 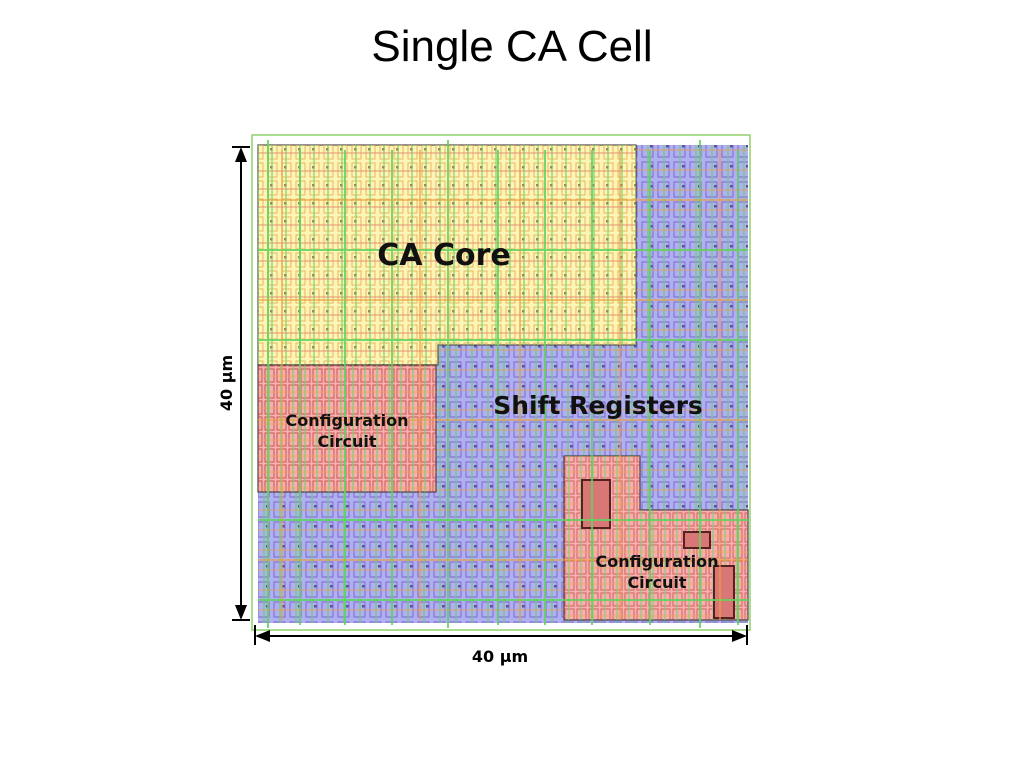 I want to click on config-left-label-line1: Configuration, so click(x=346, y=420).